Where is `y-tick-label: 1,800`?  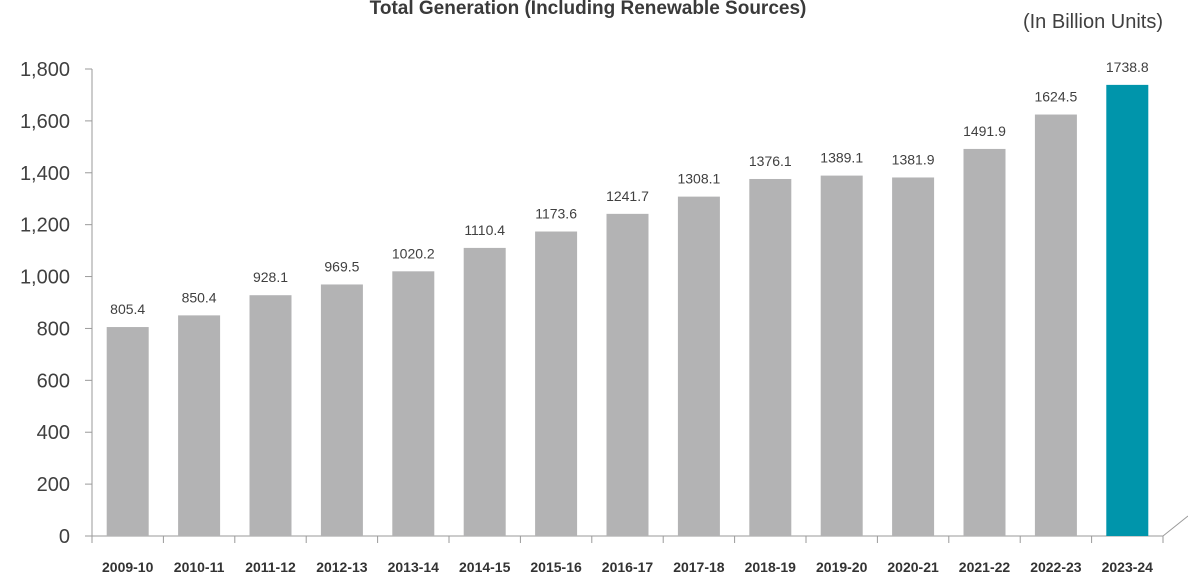 y-tick-label: 1,800 is located at coordinates (45, 70).